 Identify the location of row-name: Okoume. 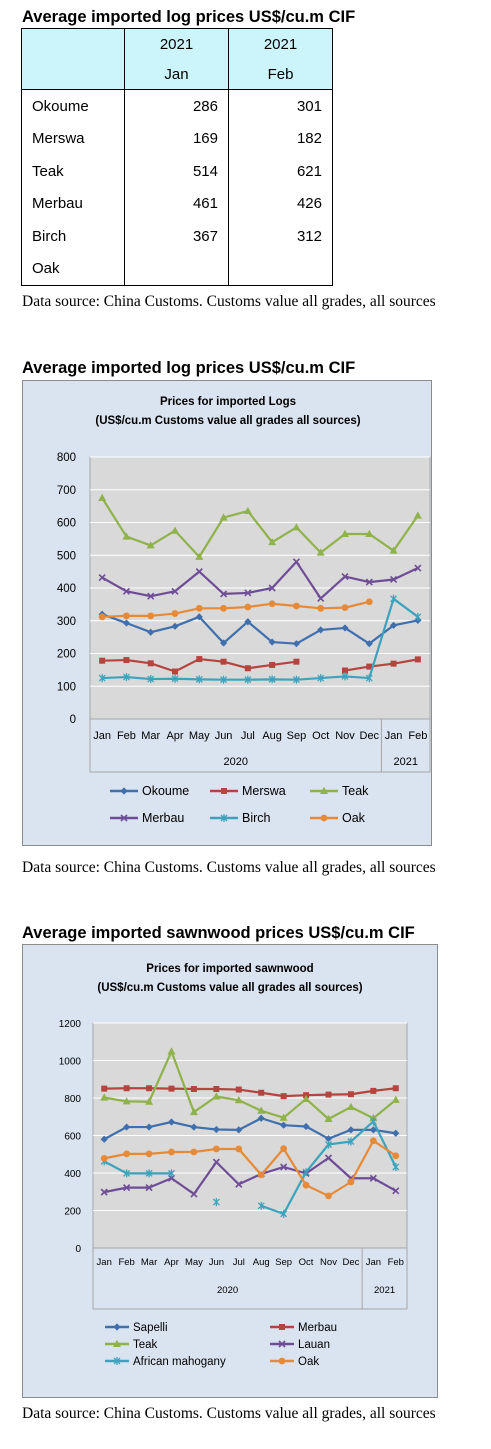
(73, 106).